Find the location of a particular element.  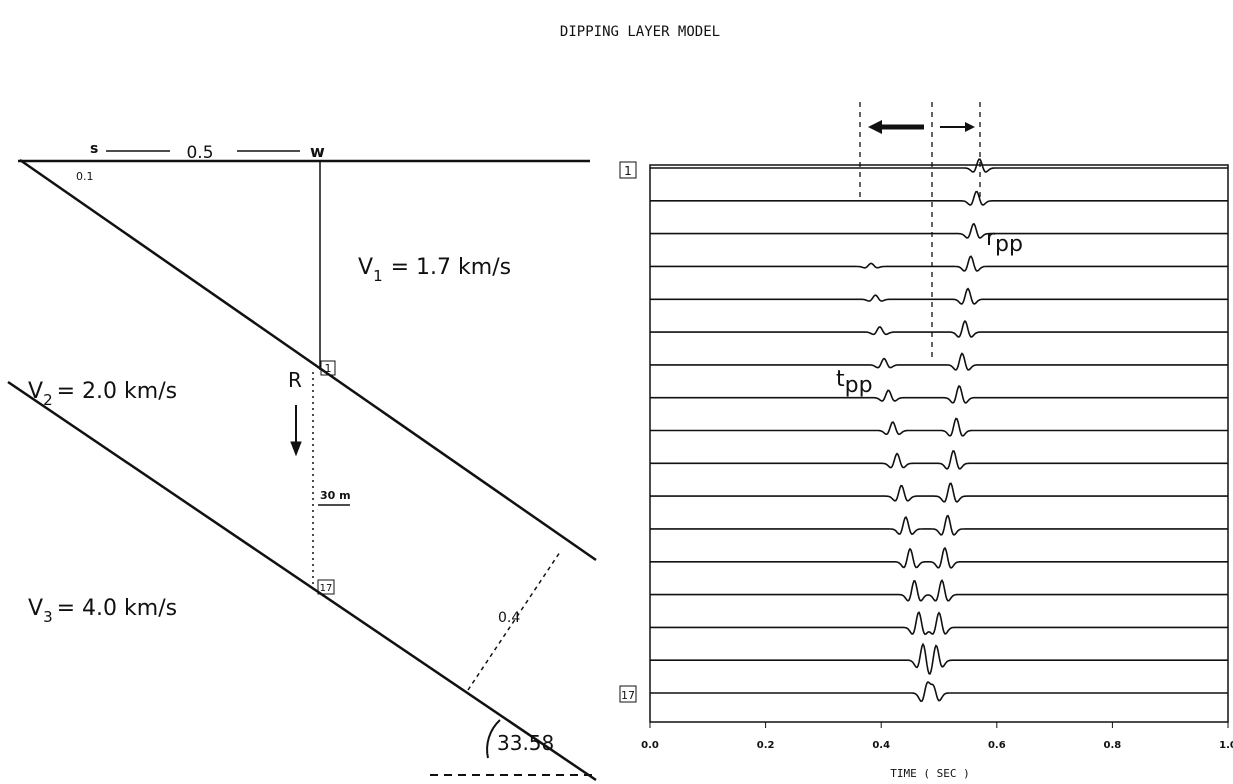

receiver-label: R is located at coordinates (295, 380).